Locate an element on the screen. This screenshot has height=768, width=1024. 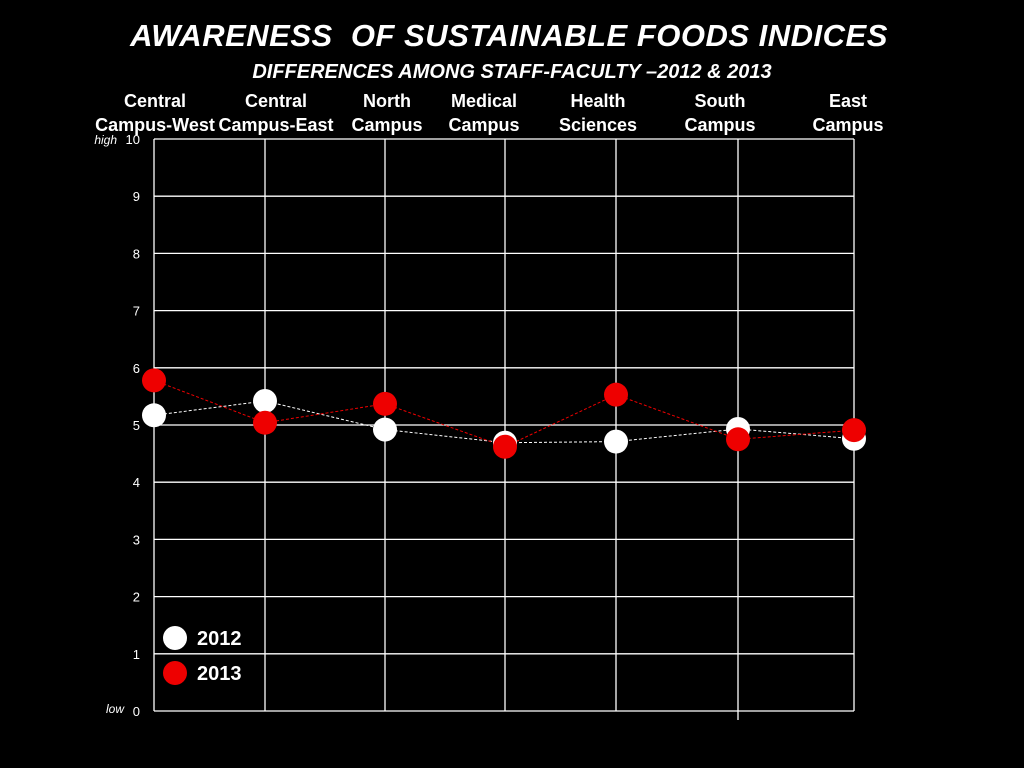
y-axis: 0 1 2 3 4 5 6 7 8 9 10 high low is located at coordinates (117, 425).